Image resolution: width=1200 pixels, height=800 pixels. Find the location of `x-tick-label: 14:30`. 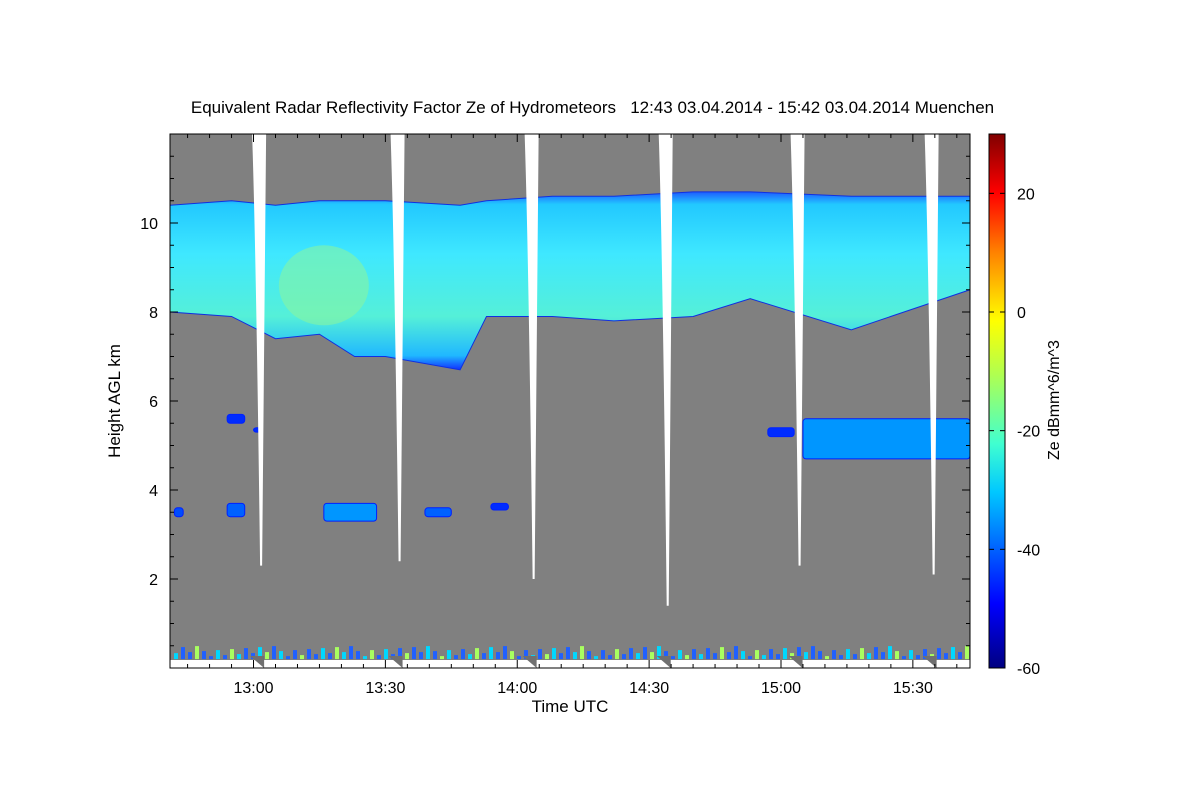

x-tick-label: 14:30 is located at coordinates (649, 688).